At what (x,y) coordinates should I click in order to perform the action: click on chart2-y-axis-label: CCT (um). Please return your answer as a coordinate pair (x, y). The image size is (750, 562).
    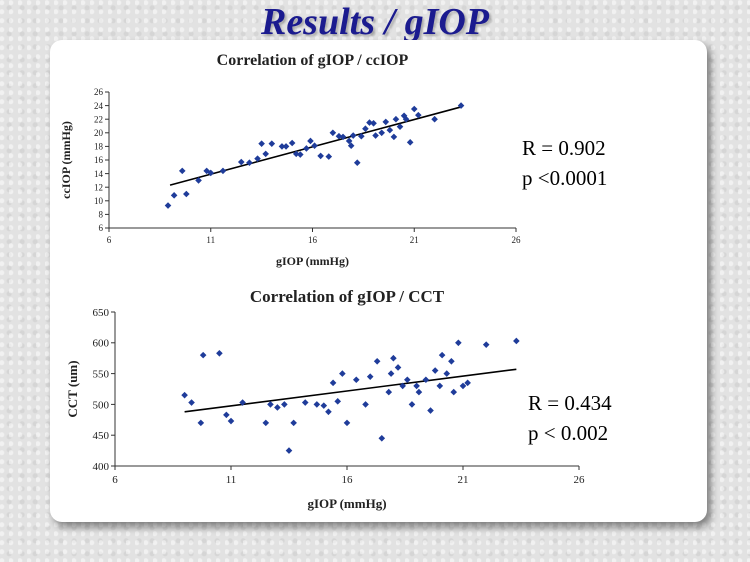
    Looking at the image, I should click on (72, 388).